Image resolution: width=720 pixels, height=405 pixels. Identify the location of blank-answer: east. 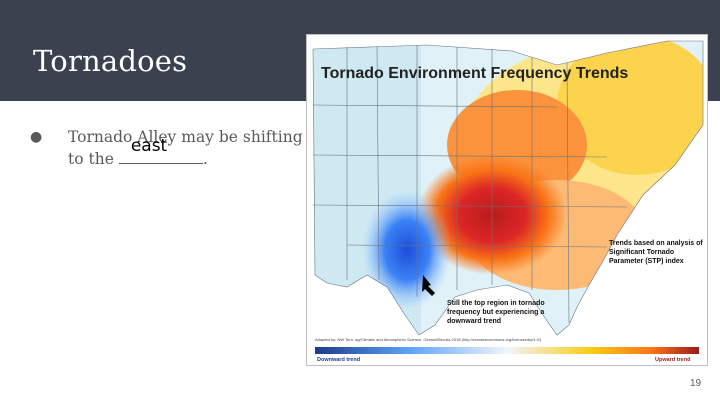
(149, 146).